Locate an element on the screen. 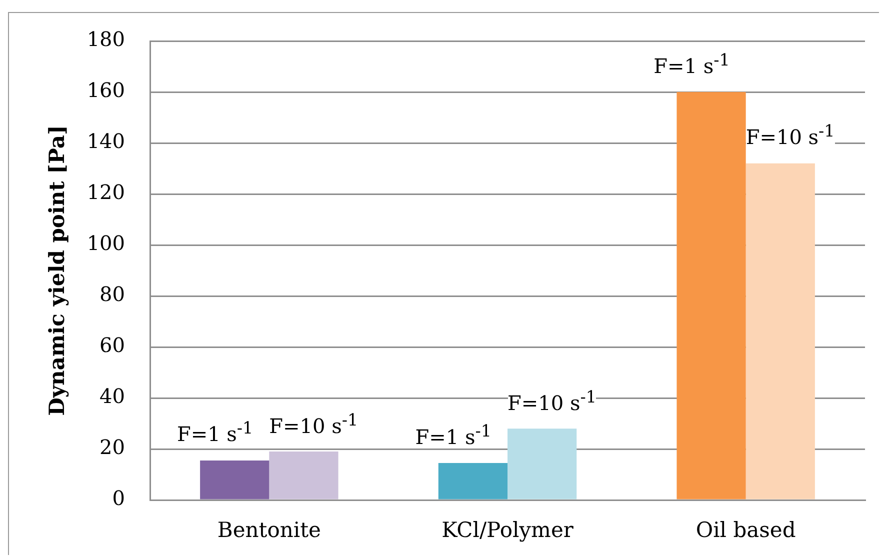 This screenshot has height=556, width=880. x-tick-label: Bentonite is located at coordinates (269, 530).